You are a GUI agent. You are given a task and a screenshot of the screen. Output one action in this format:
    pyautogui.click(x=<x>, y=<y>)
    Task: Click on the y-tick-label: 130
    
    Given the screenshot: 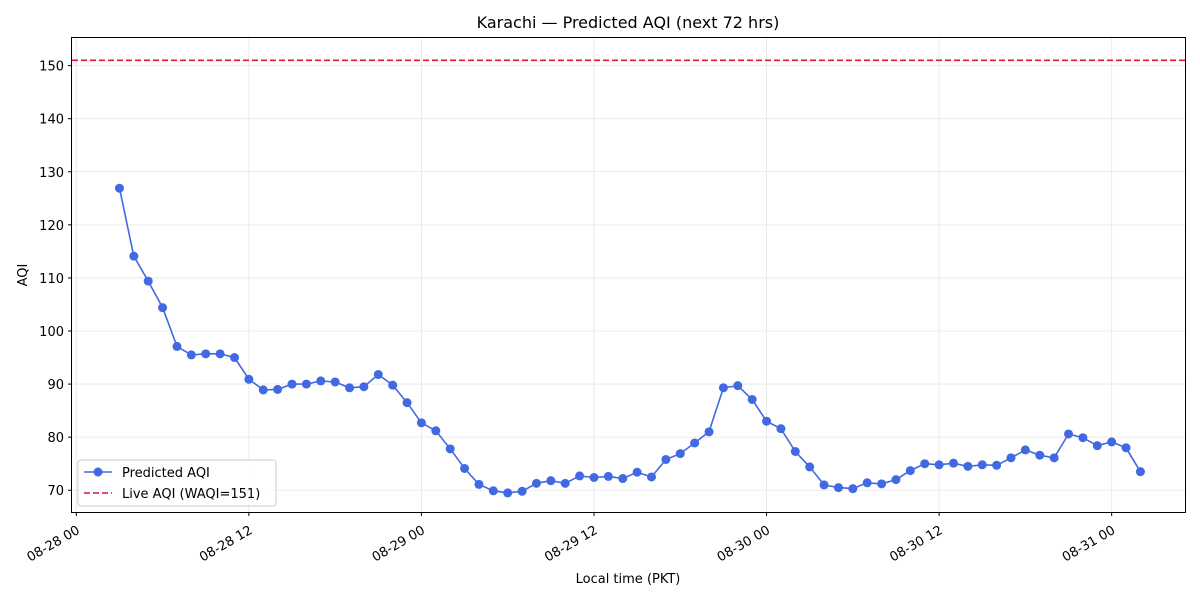 What is the action you would take?
    pyautogui.click(x=51, y=173)
    